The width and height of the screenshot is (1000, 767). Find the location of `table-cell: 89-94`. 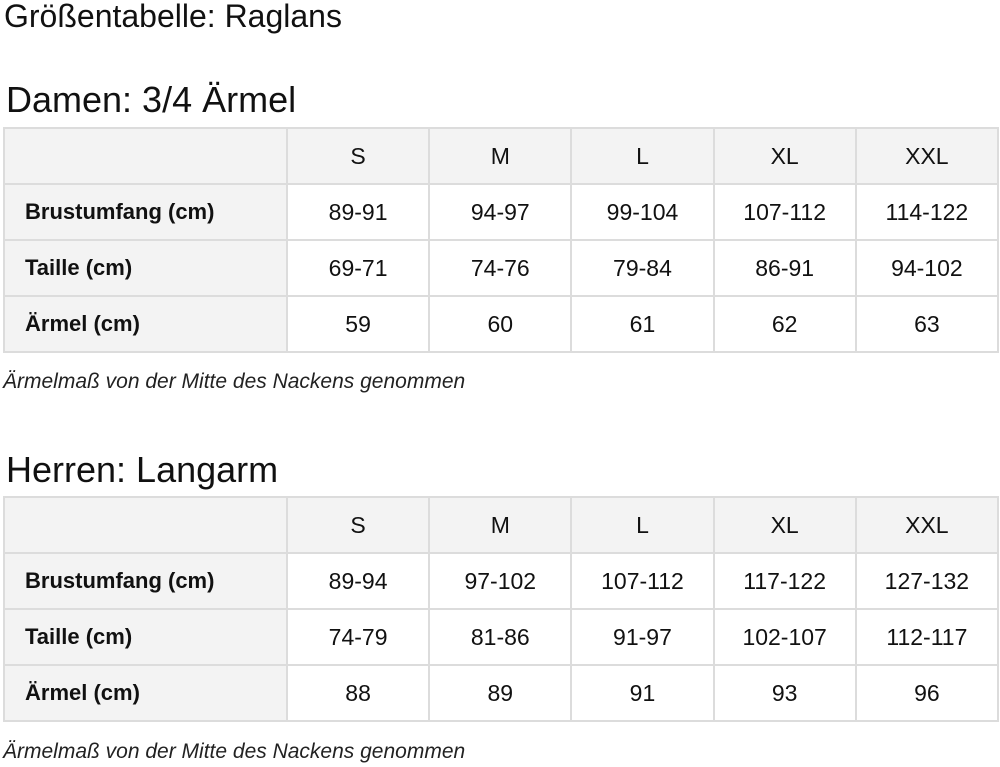

table-cell: 89-94 is located at coordinates (358, 581).